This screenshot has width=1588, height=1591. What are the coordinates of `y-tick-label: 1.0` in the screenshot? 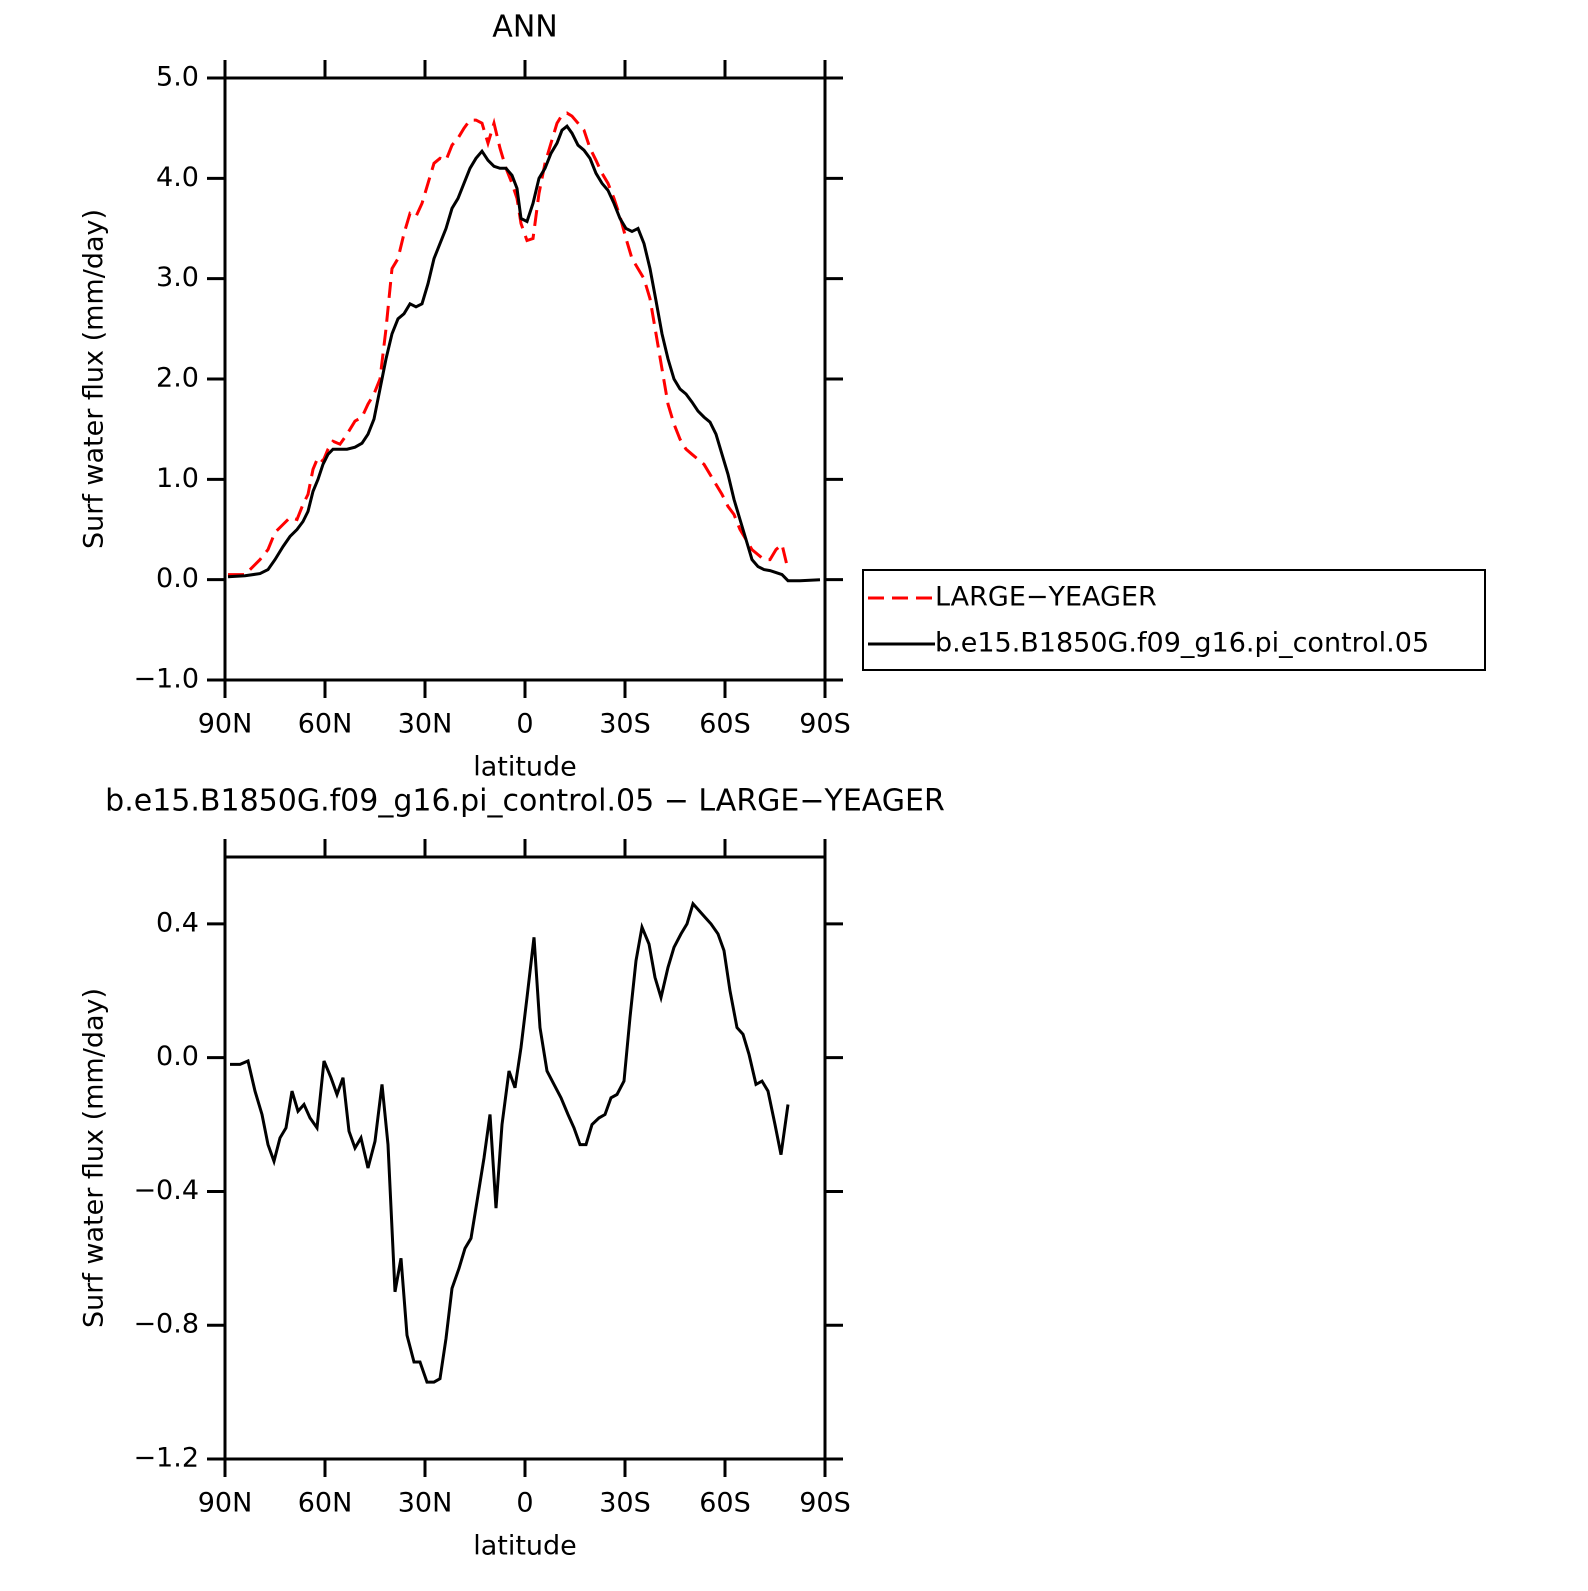 It's located at (177, 478).